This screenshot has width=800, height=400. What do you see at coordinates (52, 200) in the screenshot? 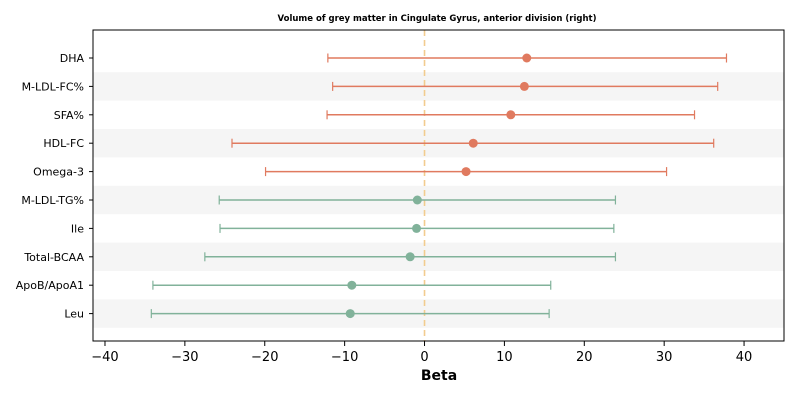
I see `y-tick-label: M-LDL-TG%` at bounding box center [52, 200].